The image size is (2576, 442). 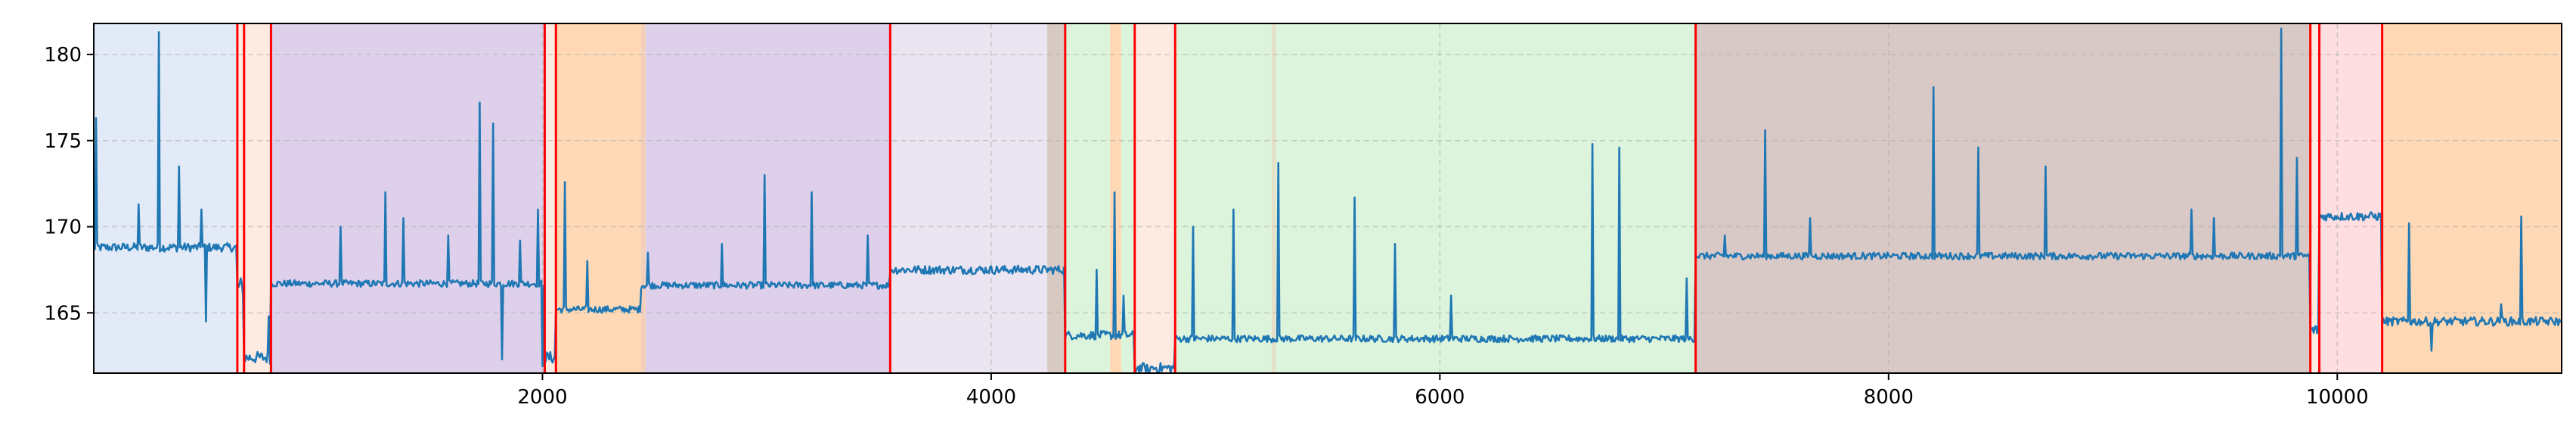 I want to click on x-tick-label-2: 6000, so click(x=1440, y=397).